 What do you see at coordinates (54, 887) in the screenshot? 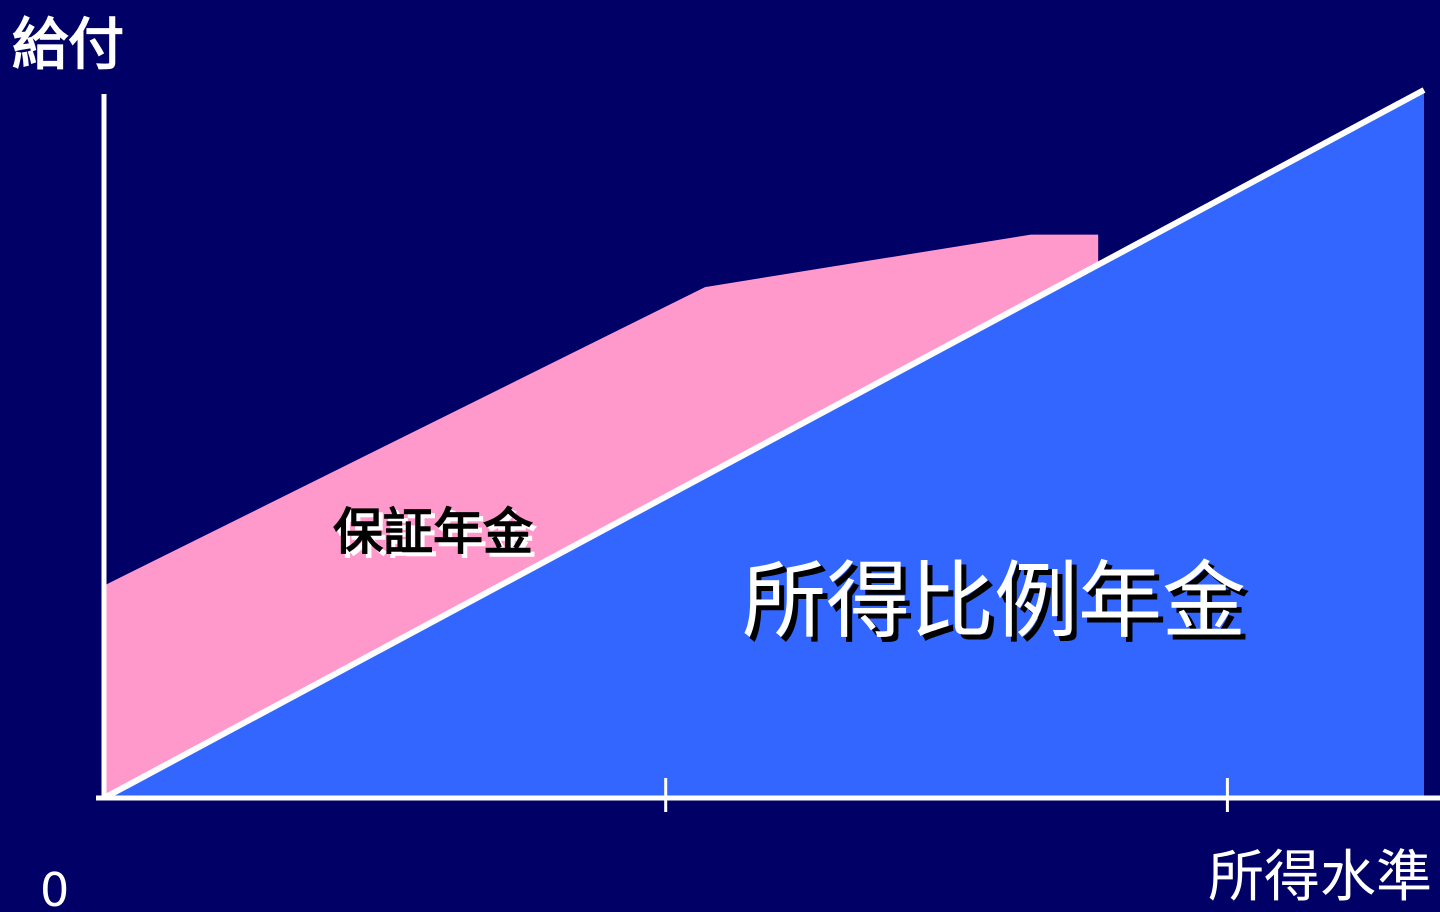
I see `origin-label: 0` at bounding box center [54, 887].